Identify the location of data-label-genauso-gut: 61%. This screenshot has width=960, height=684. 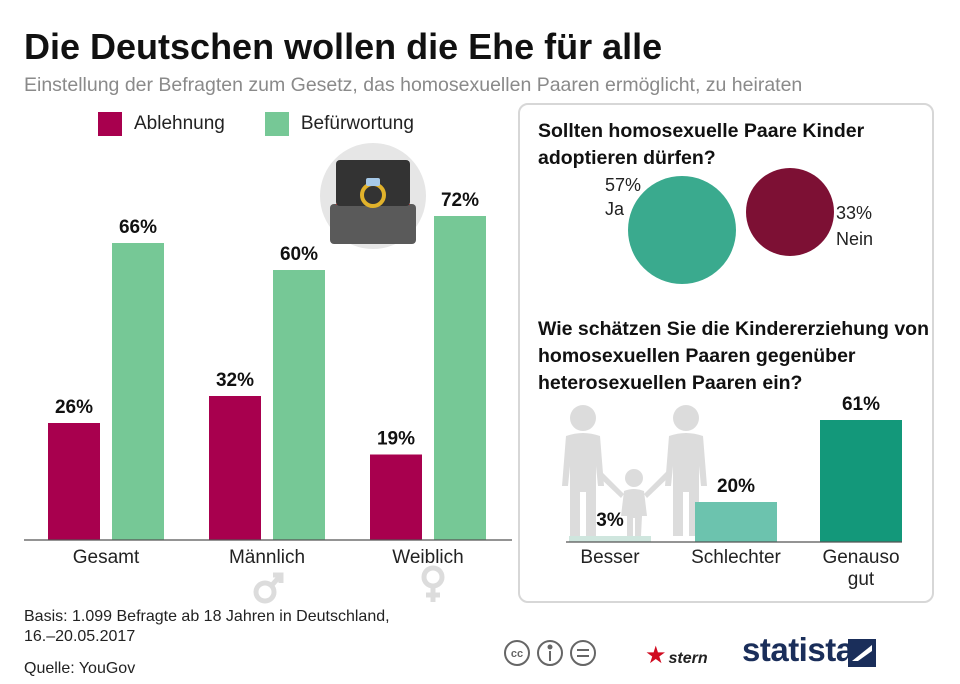
(861, 404).